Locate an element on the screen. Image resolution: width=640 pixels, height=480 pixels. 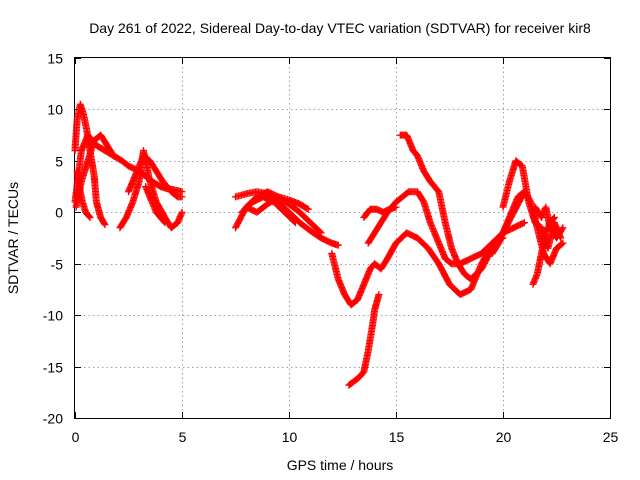
y-tick-label: 10 is located at coordinates (55, 110).